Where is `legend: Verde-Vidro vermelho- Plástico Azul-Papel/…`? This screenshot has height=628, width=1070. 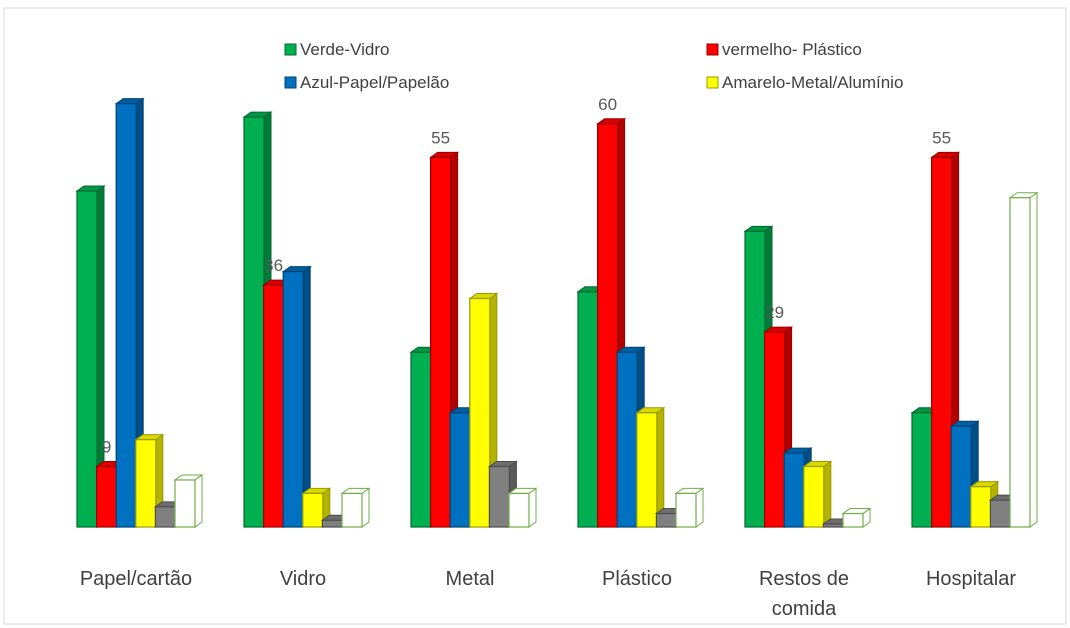
legend: Verde-Vidro vermelho- Plástico Azul-Papel/… is located at coordinates (593, 66).